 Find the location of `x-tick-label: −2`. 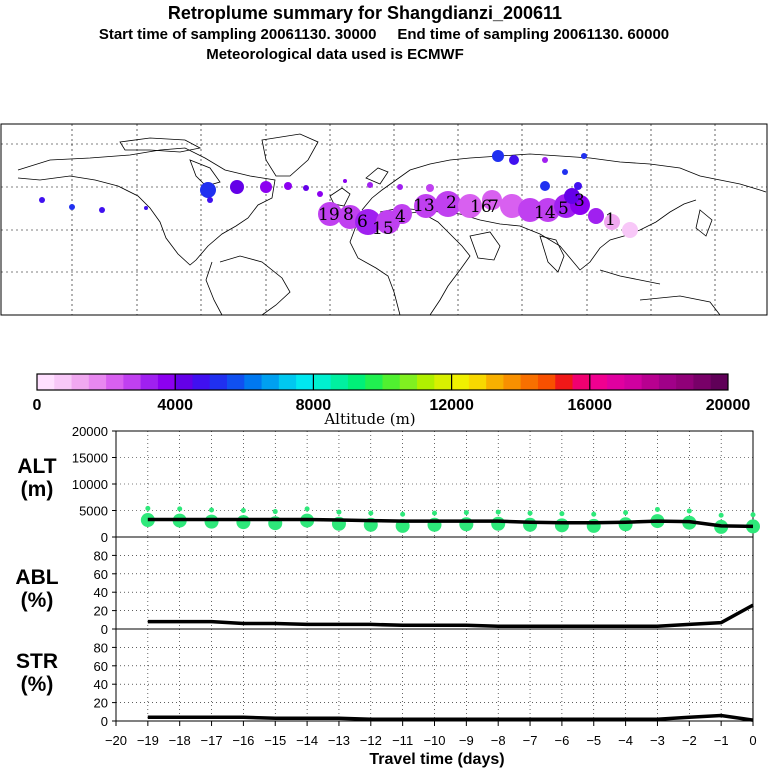

x-tick-label: −2 is located at coordinates (689, 740).